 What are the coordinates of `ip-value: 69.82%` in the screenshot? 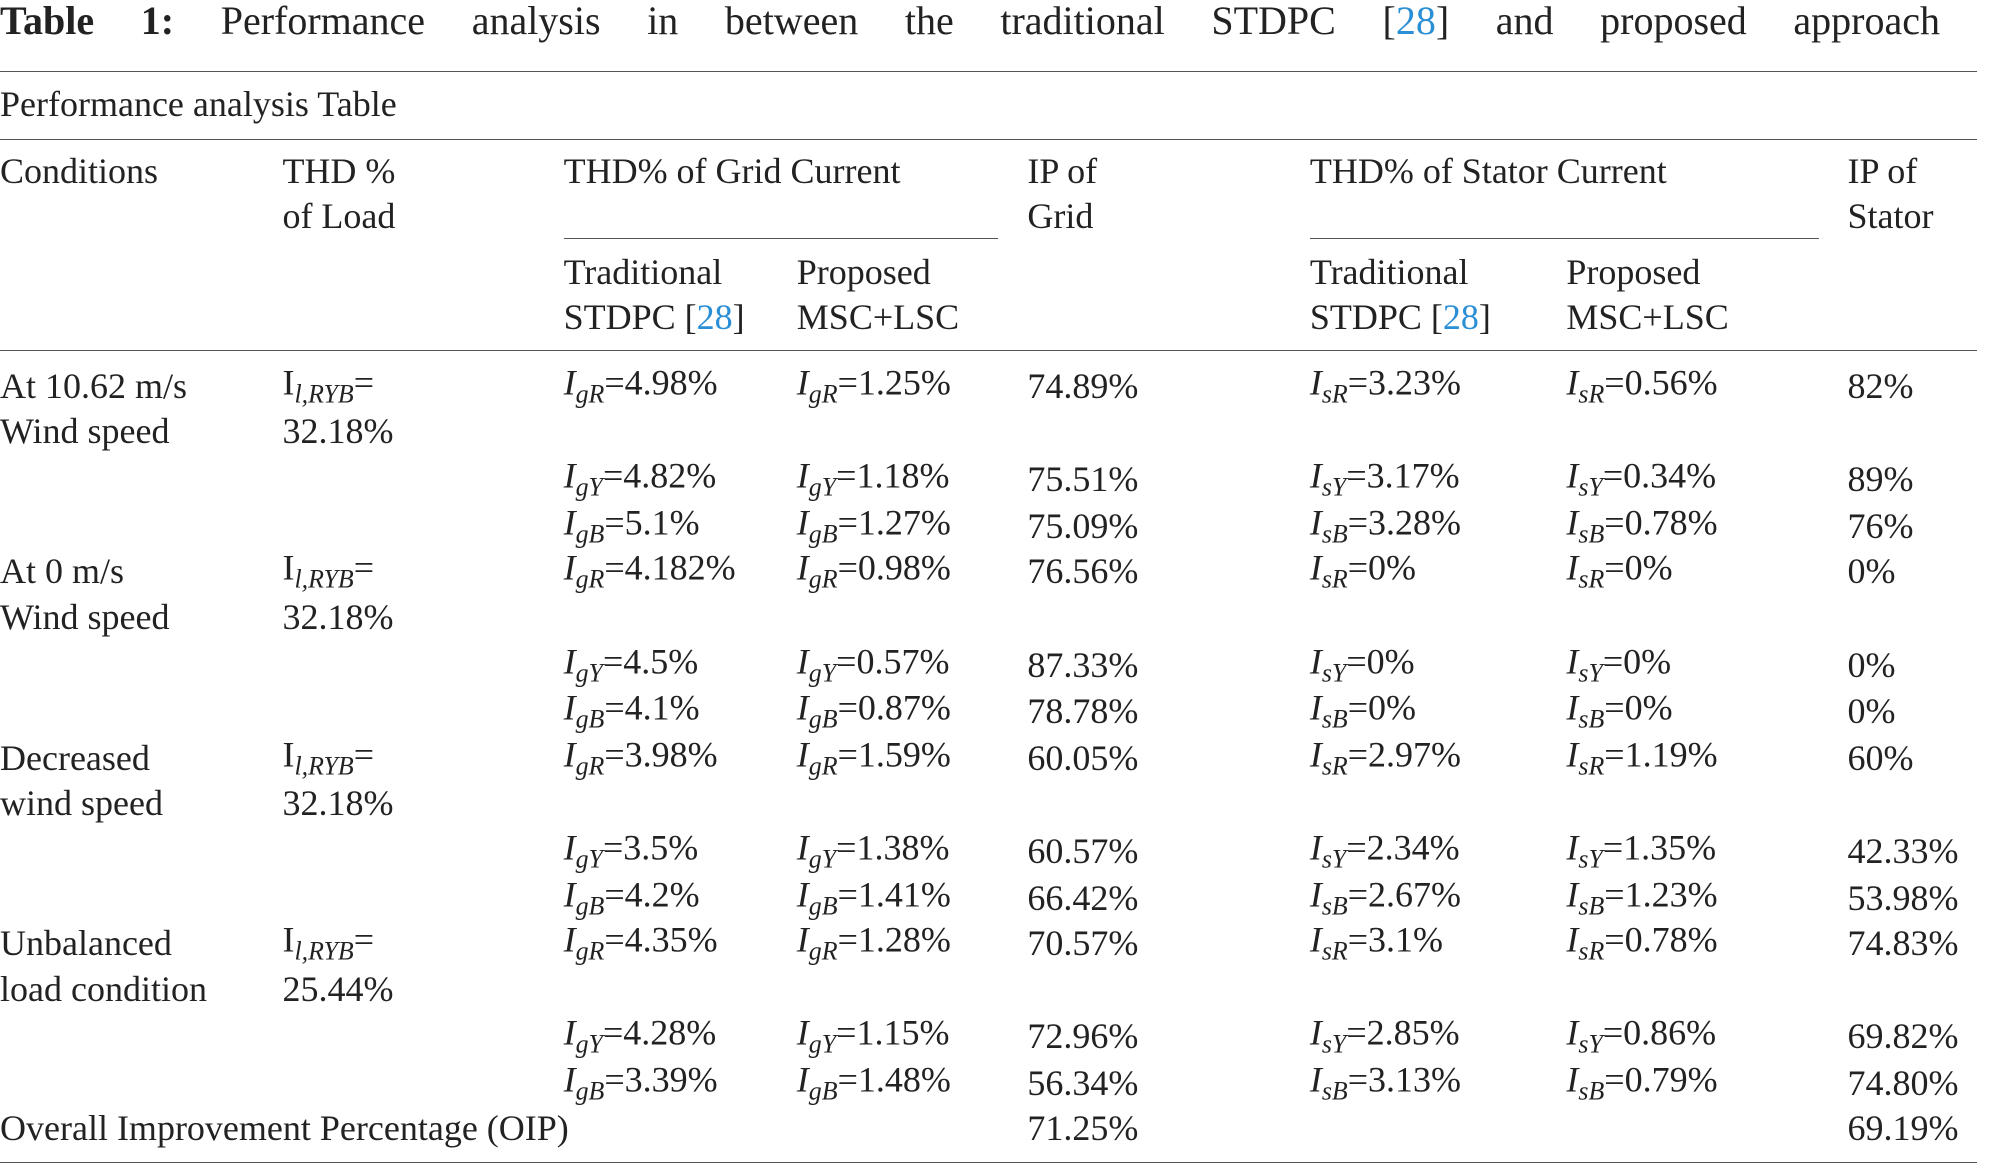 It's located at (1903, 1036).